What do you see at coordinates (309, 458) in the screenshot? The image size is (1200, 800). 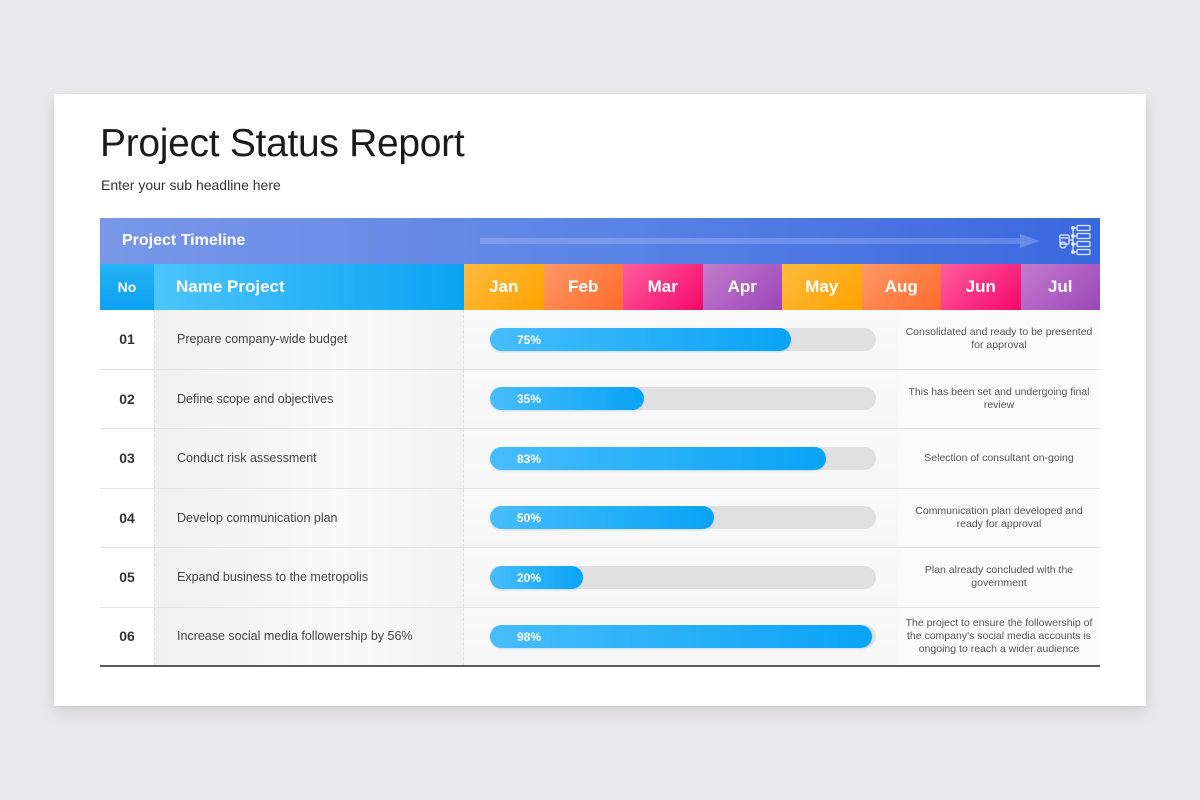 I see `project-name: Conduct risk assessment` at bounding box center [309, 458].